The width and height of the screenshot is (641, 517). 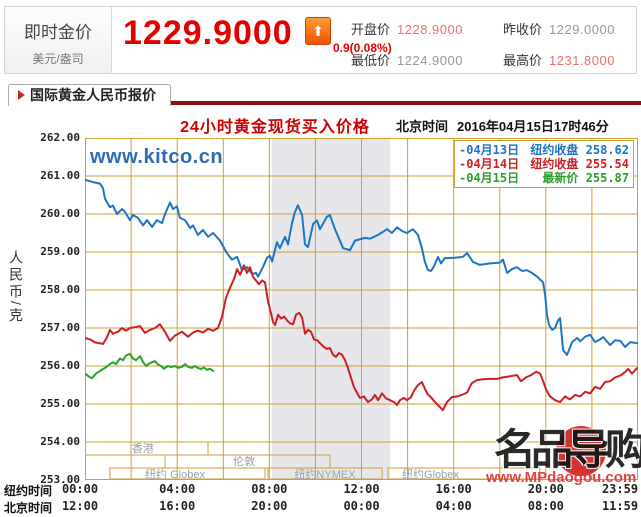 I want to click on y-tick-label: 255.00, so click(x=60, y=403).